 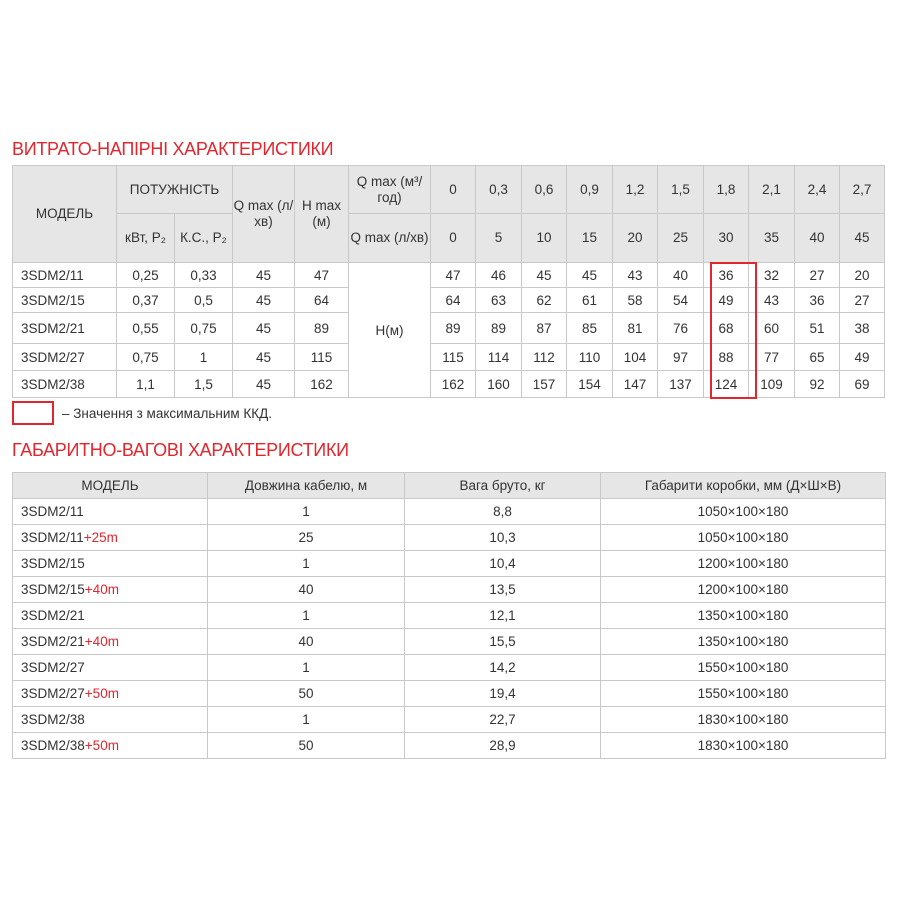 I want to click on model-cell: 3SDM2/21+40m, so click(x=110, y=641).